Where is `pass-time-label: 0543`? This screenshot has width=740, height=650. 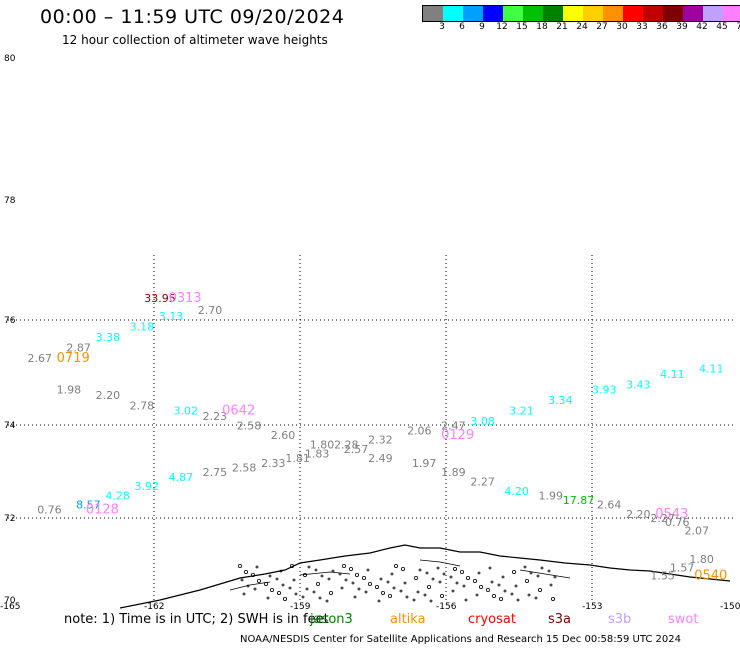 pass-time-label: 0543 is located at coordinates (671, 514).